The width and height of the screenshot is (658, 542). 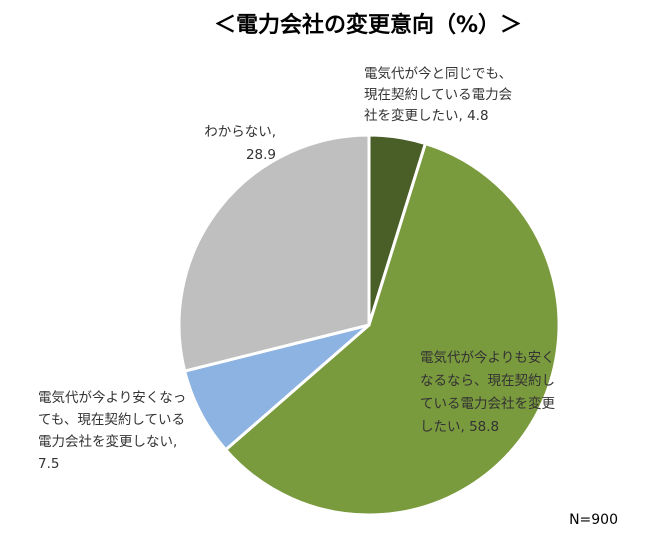 What do you see at coordinates (593, 520) in the screenshot?
I see `sample-size-note: N=900` at bounding box center [593, 520].